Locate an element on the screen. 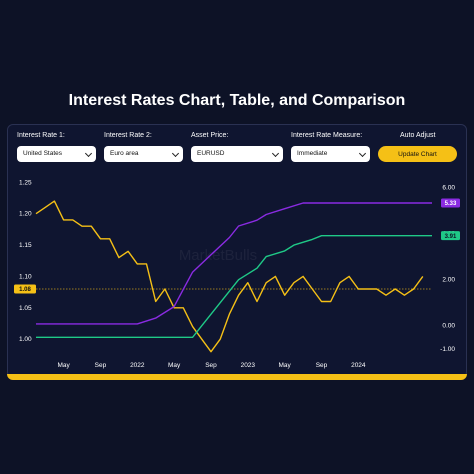 This screenshot has width=474, height=474. rate2-value: Euro area is located at coordinates (124, 153).